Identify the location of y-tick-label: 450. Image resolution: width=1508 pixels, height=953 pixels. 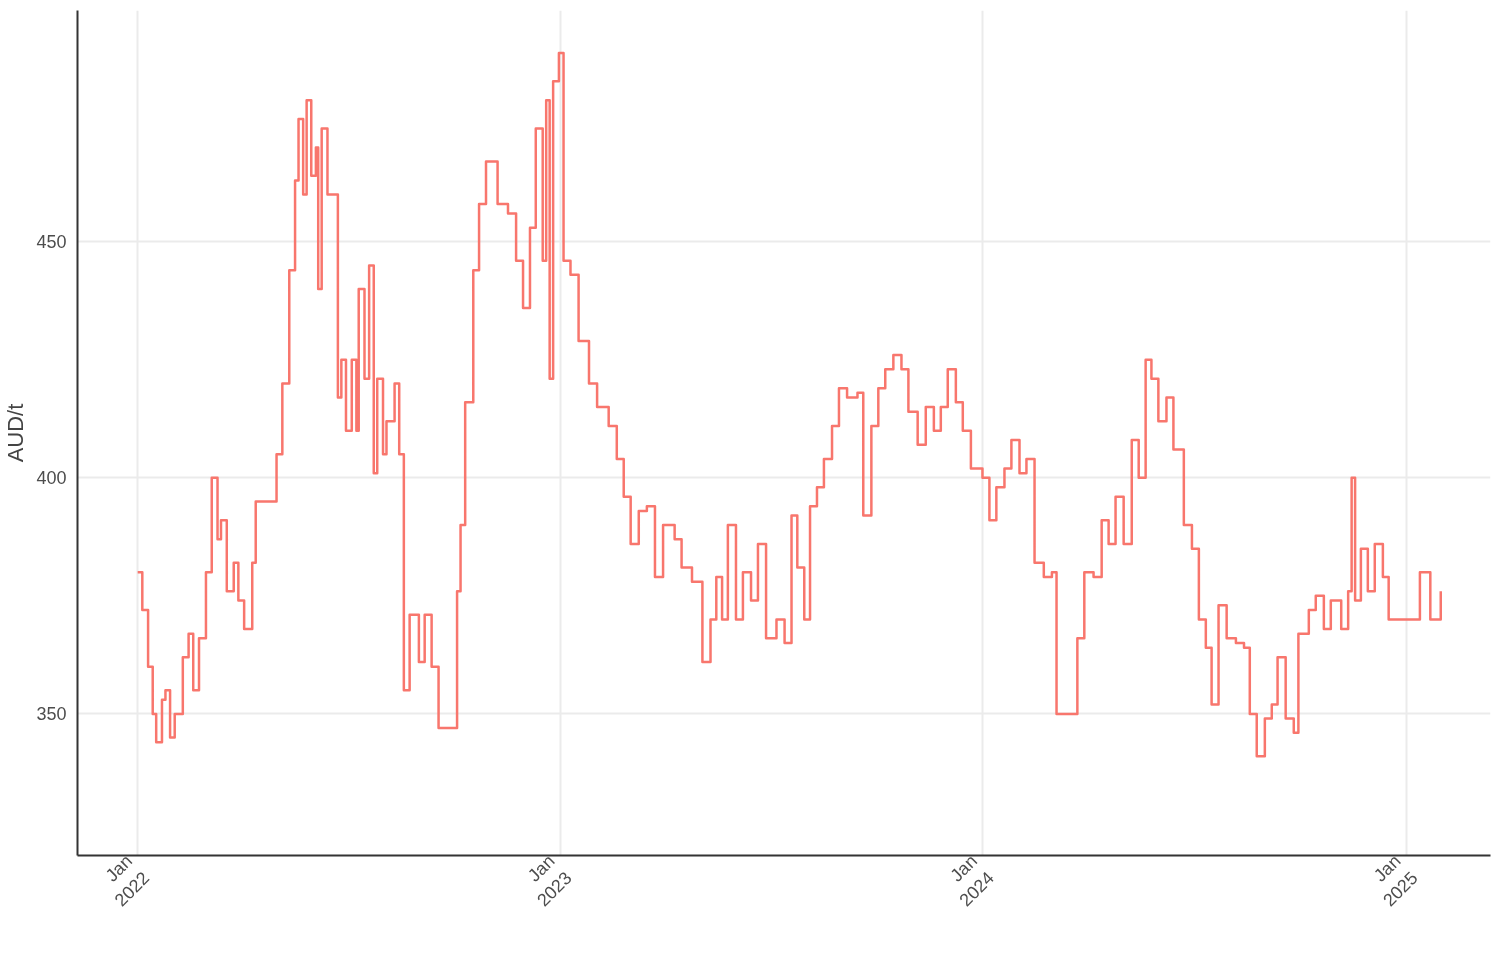
(51, 242).